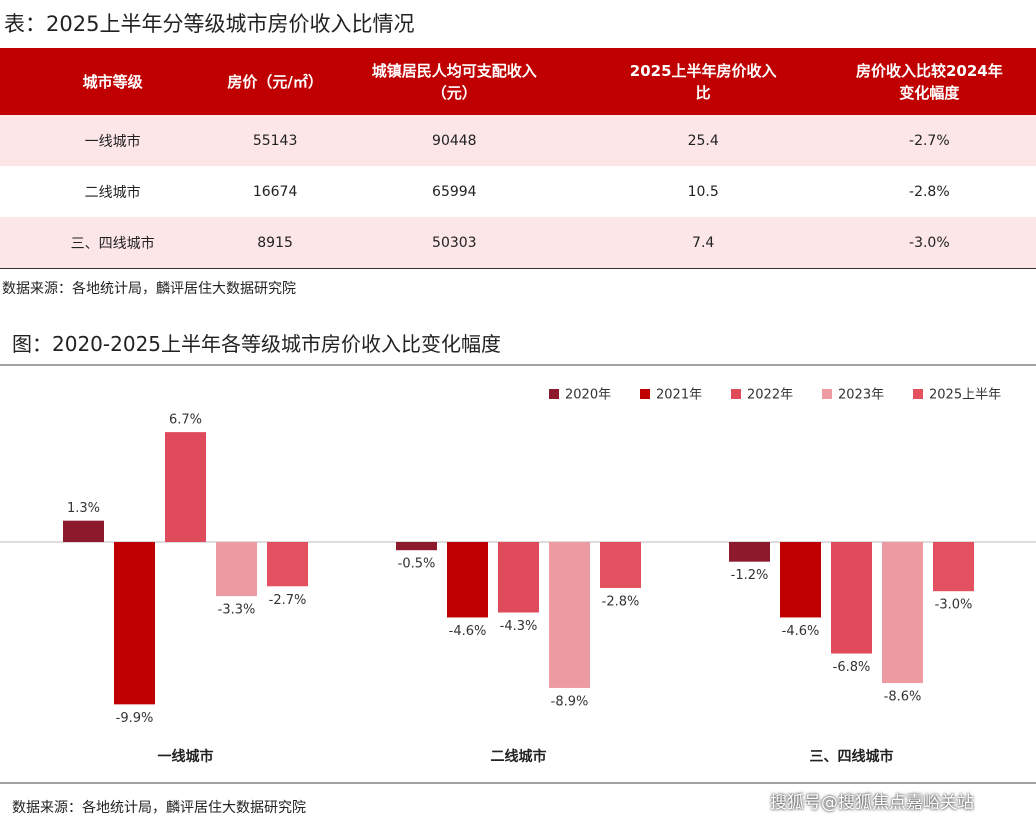  Describe the element at coordinates (113, 243) in the screenshot. I see `table-cell: 三、四线城市` at that location.